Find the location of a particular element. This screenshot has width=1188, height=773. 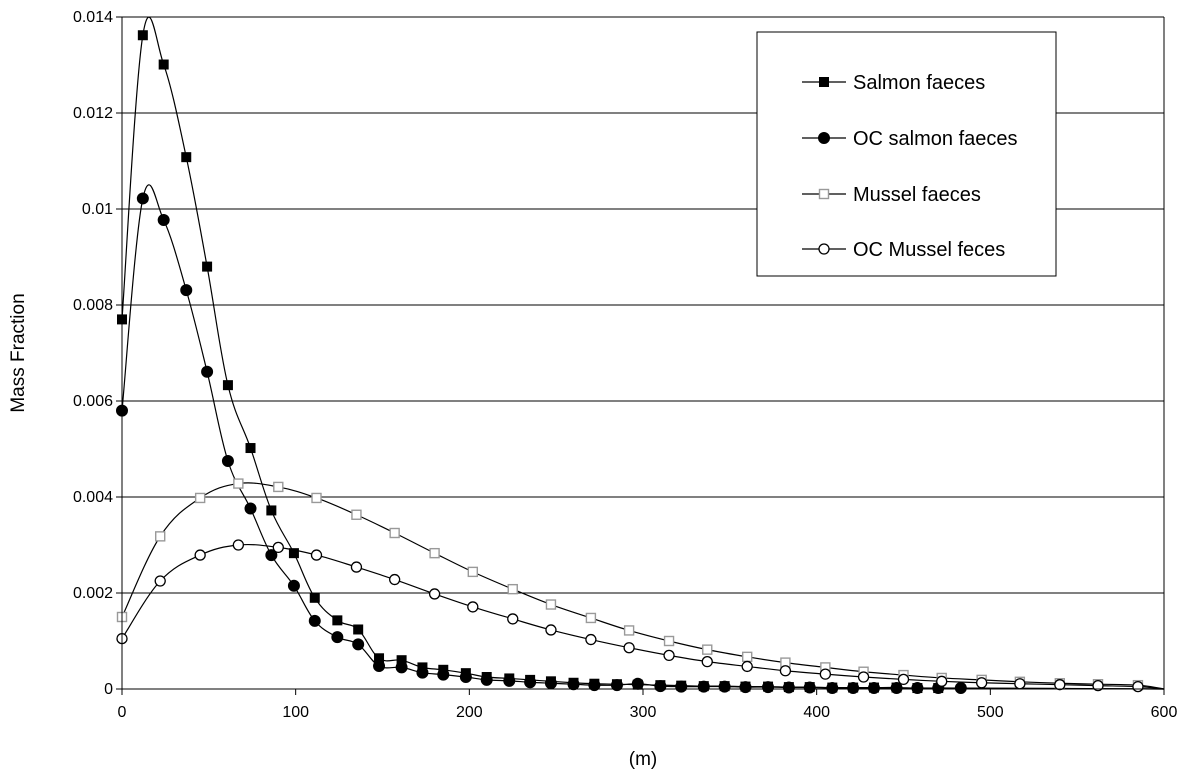

y-tick-label-0: 0 is located at coordinates (108, 689).